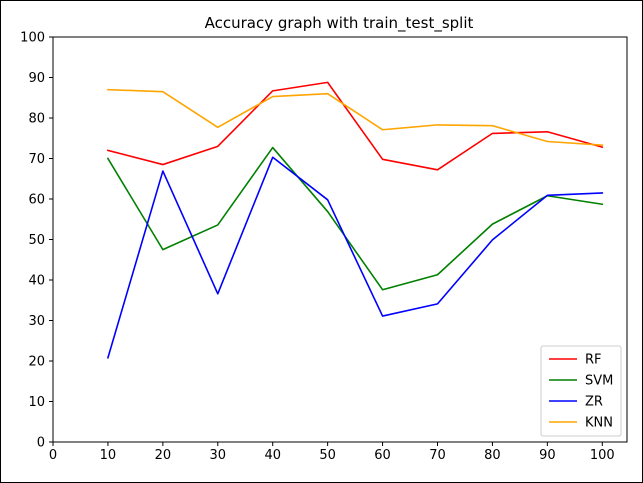 The height and width of the screenshot is (483, 643). What do you see at coordinates (599, 423) in the screenshot?
I see `legend-label-knn: KNN` at bounding box center [599, 423].